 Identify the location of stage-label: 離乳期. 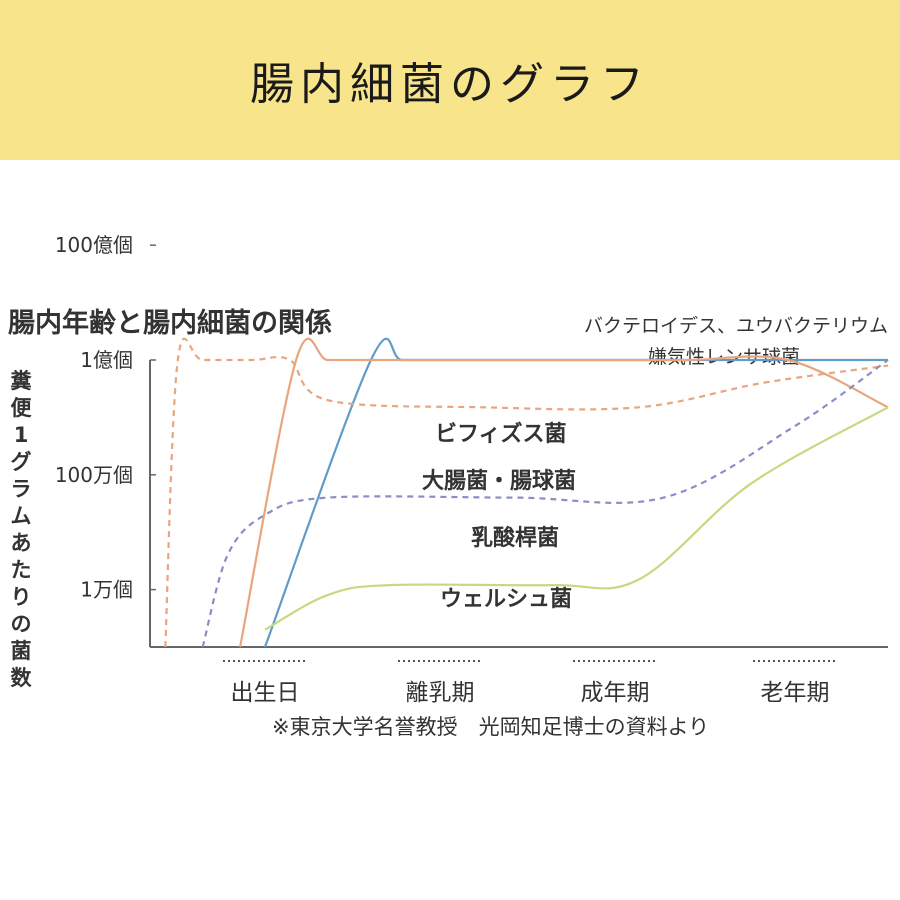
(440, 693).